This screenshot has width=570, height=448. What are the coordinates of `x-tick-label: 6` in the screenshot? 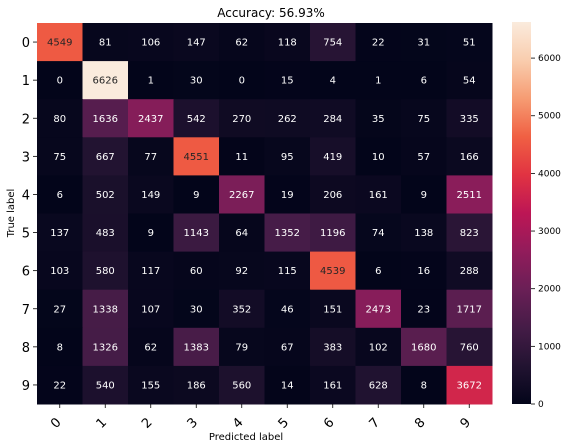 It's located at (329, 423).